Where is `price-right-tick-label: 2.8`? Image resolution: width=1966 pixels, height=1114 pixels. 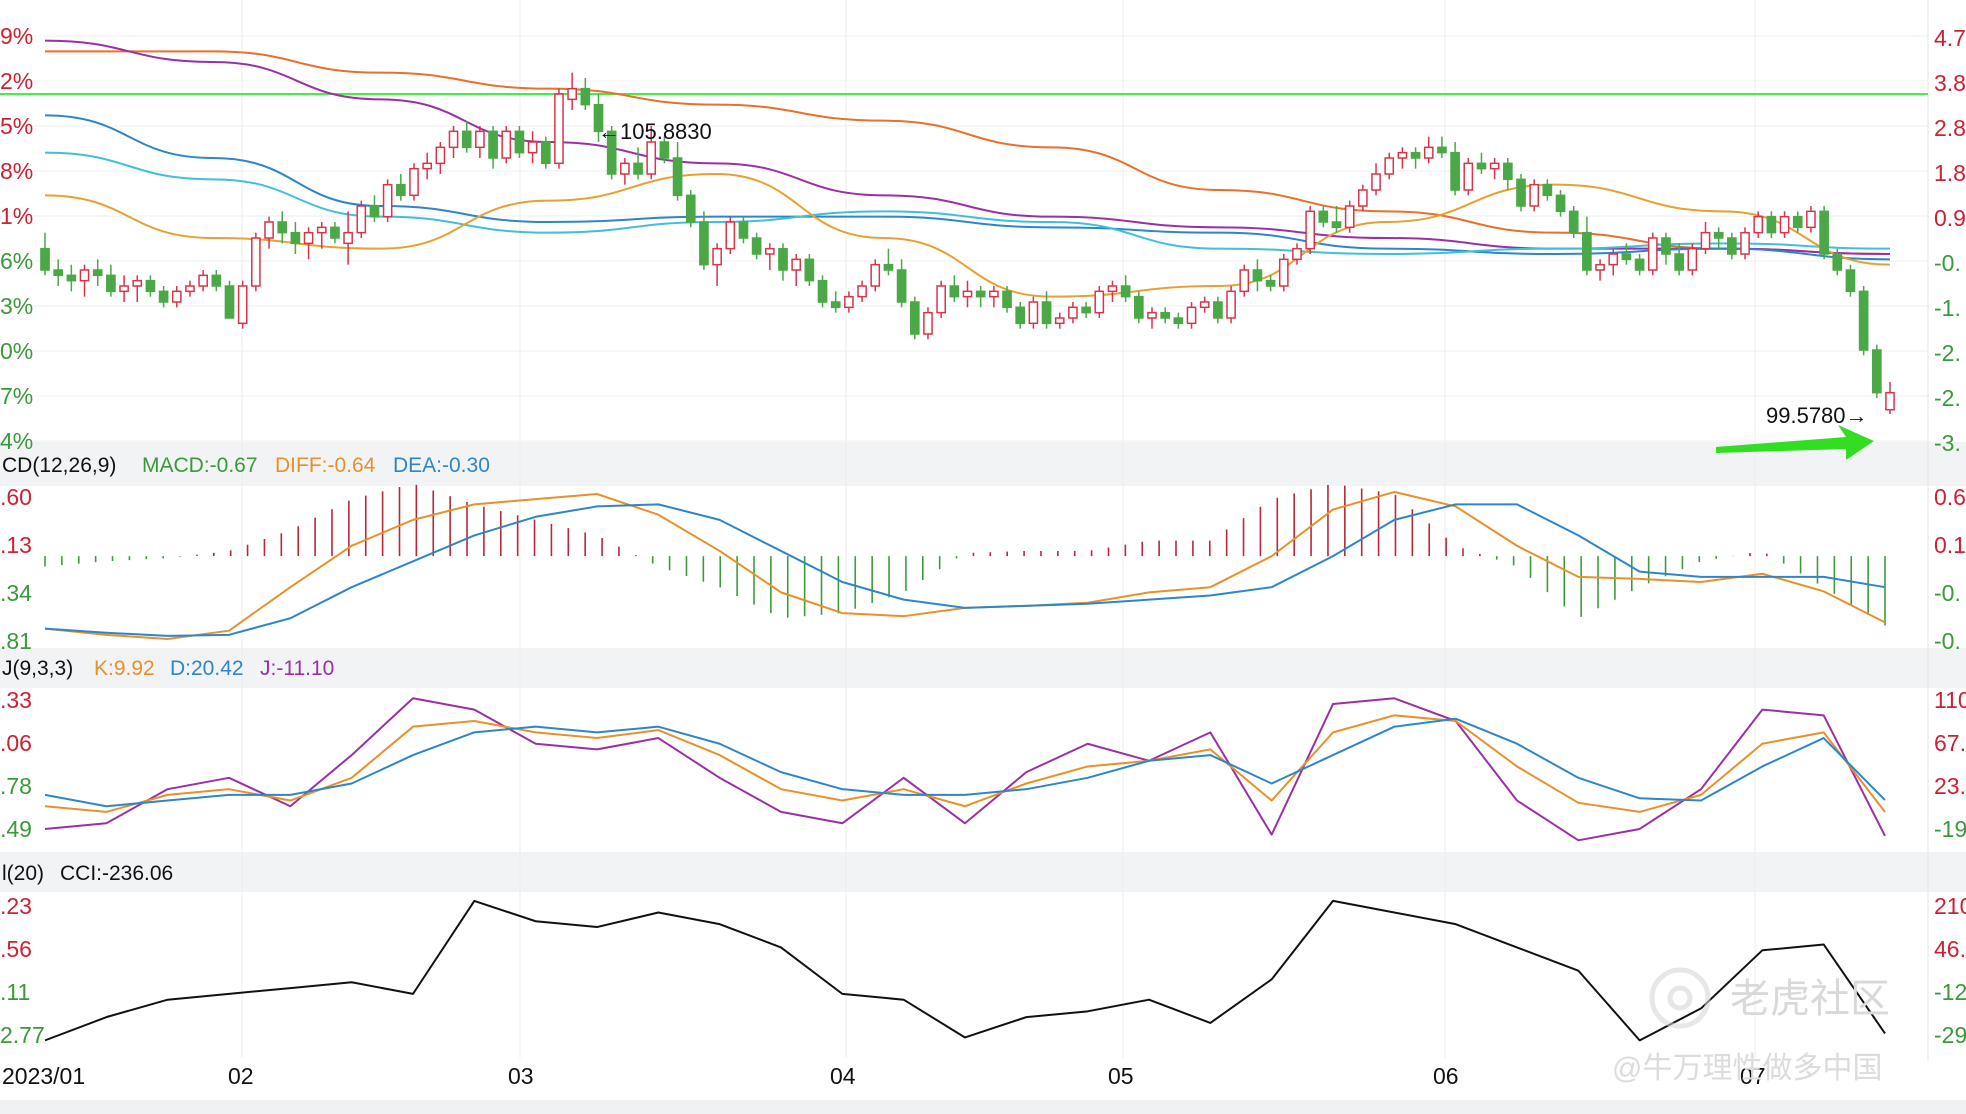 price-right-tick-label: 2.8 is located at coordinates (1950, 128).